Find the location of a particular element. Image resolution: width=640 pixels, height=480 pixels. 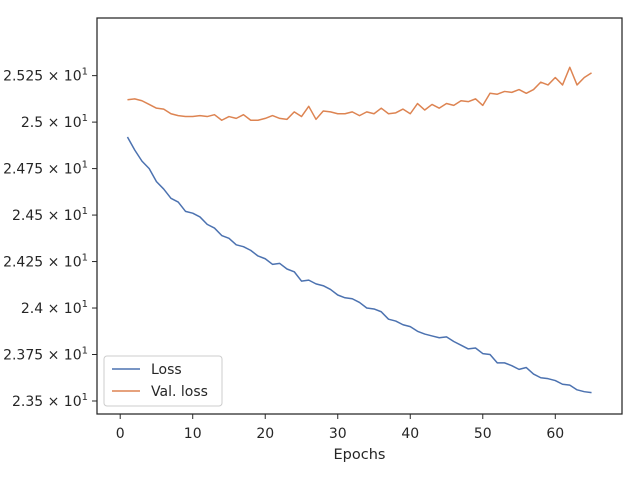

x-tick-label: 0 is located at coordinates (120, 434).